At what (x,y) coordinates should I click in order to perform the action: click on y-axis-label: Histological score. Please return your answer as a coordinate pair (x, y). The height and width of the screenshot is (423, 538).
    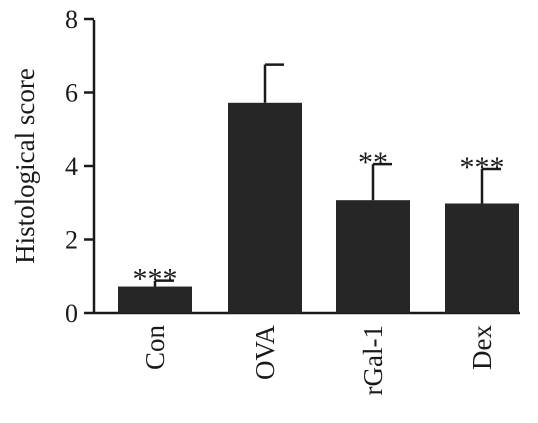
    Looking at the image, I should click on (25, 166).